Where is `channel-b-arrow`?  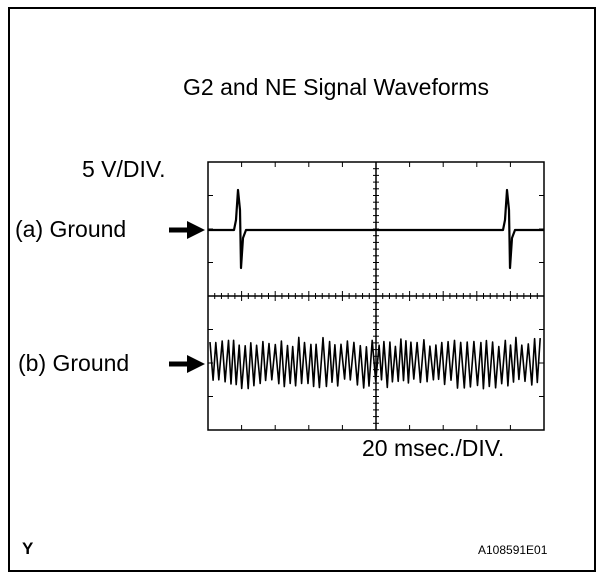 channel-b-arrow is located at coordinates (187, 364).